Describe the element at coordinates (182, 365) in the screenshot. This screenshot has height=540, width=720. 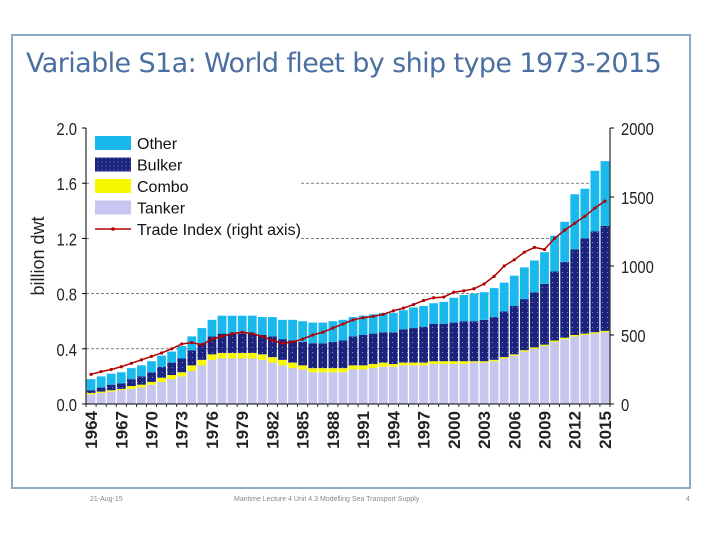
I see `bar-bulker-1973` at that location.